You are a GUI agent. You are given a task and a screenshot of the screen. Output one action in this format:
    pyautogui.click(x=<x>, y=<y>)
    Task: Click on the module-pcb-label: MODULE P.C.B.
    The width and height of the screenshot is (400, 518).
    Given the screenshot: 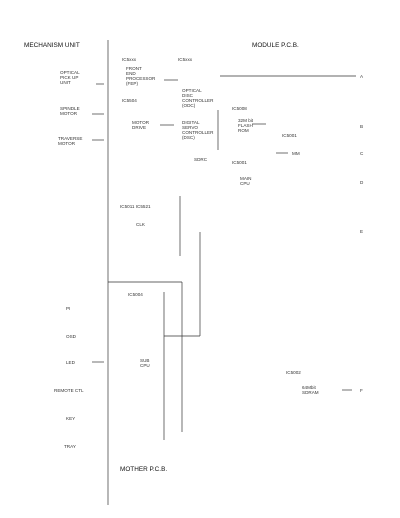 What is the action you would take?
    pyautogui.click(x=275, y=45)
    